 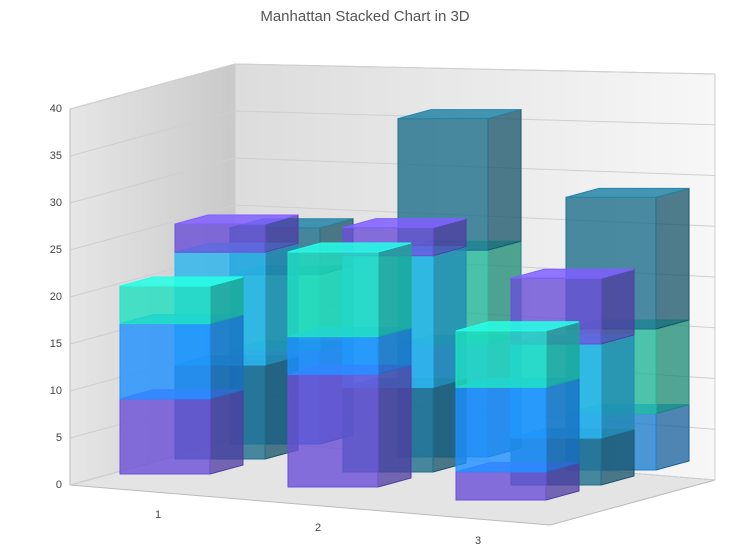 I want to click on y-tick-label: 25, so click(x=56, y=250).